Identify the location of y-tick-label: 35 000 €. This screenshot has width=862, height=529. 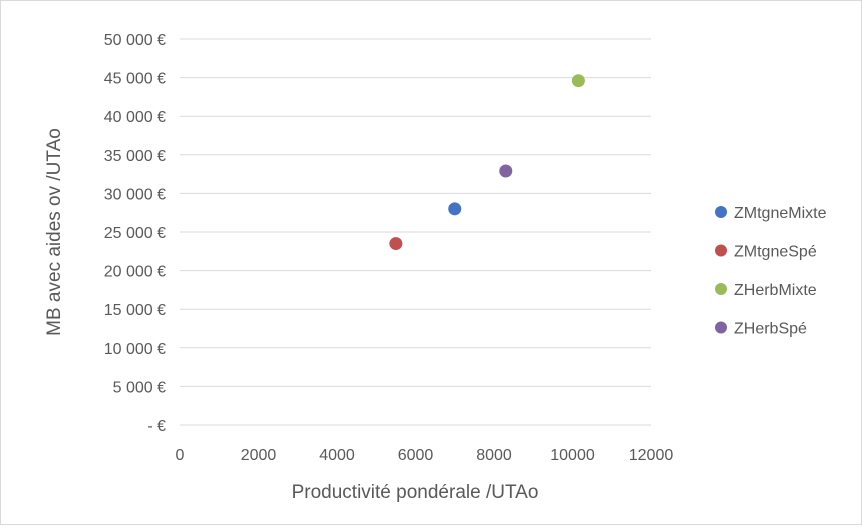
(135, 156).